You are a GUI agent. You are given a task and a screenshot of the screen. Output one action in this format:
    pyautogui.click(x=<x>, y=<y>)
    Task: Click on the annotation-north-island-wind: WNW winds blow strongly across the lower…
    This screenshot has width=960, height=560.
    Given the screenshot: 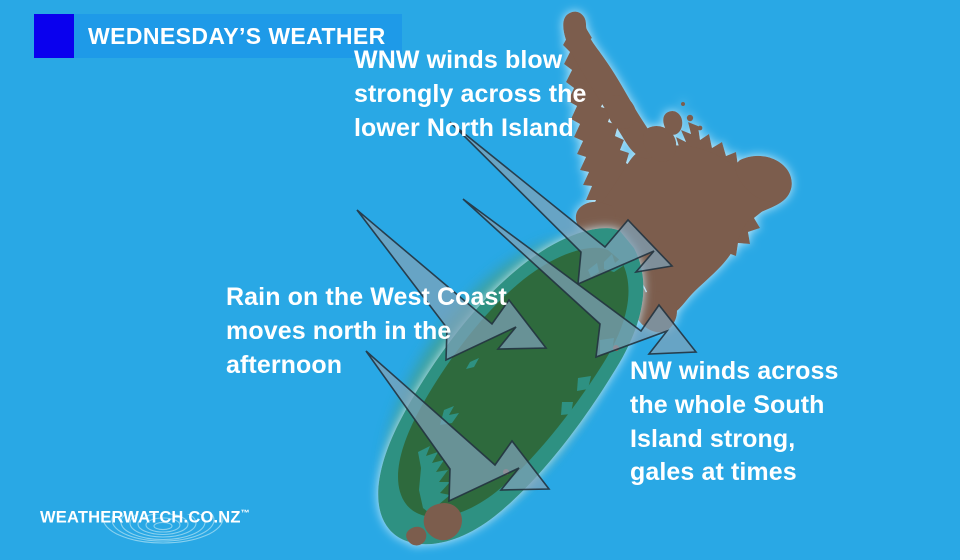 What is the action you would take?
    pyautogui.click(x=470, y=94)
    